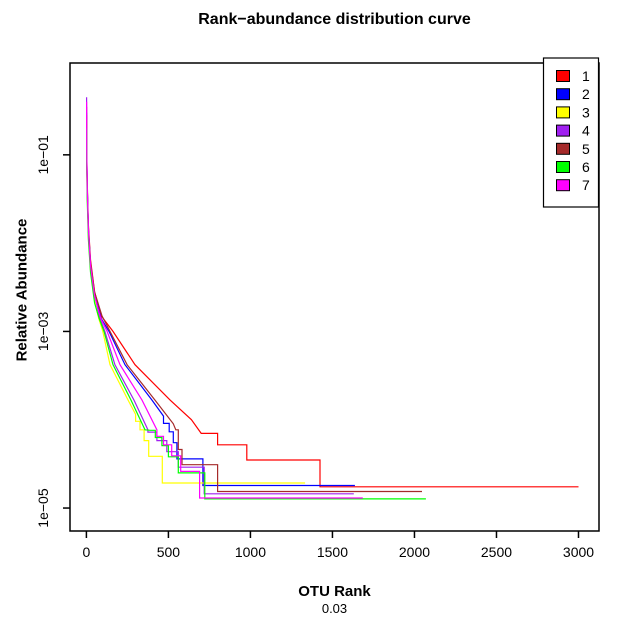  I want to click on legend-label-2: 2, so click(586, 94).